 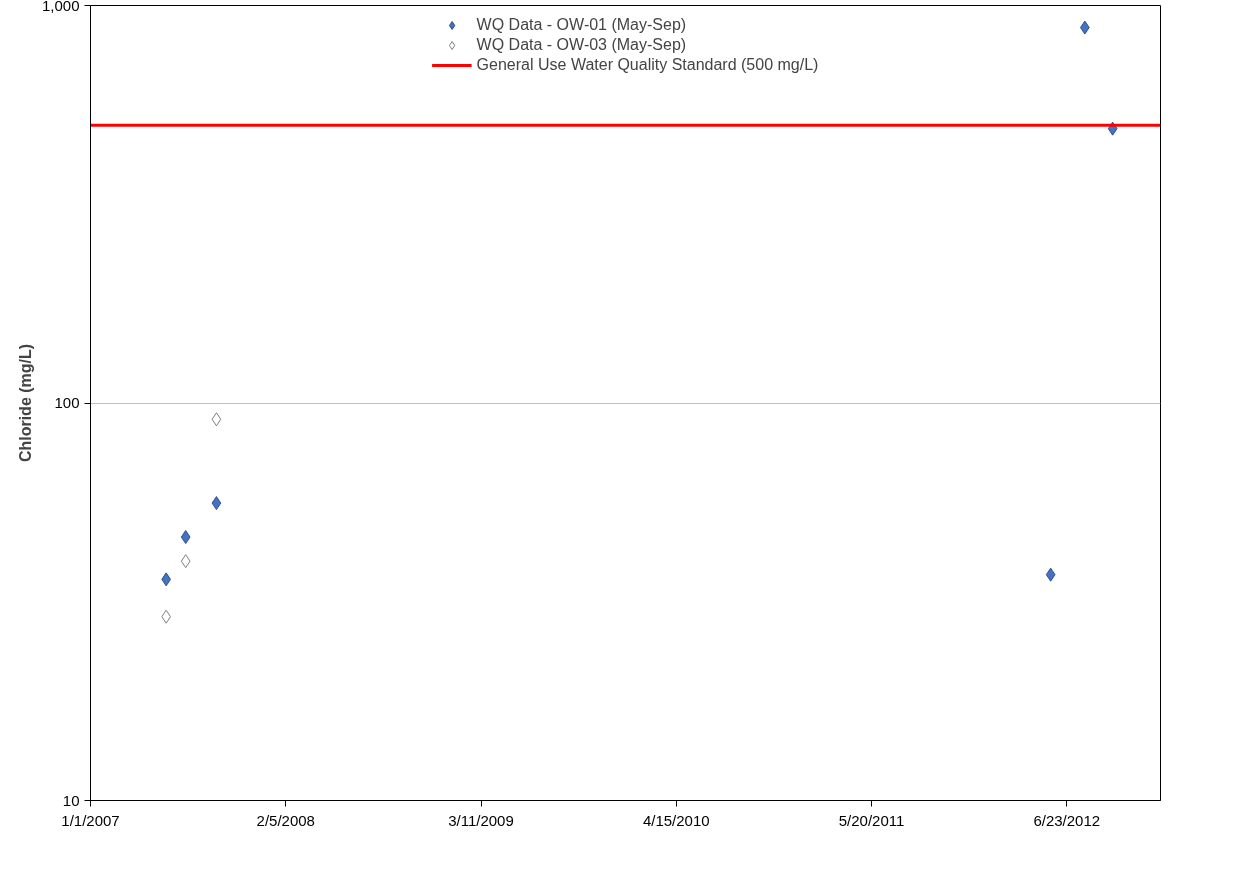 I want to click on legend-label: WQ Data - OW-03 (May-Sep), so click(x=581, y=45).